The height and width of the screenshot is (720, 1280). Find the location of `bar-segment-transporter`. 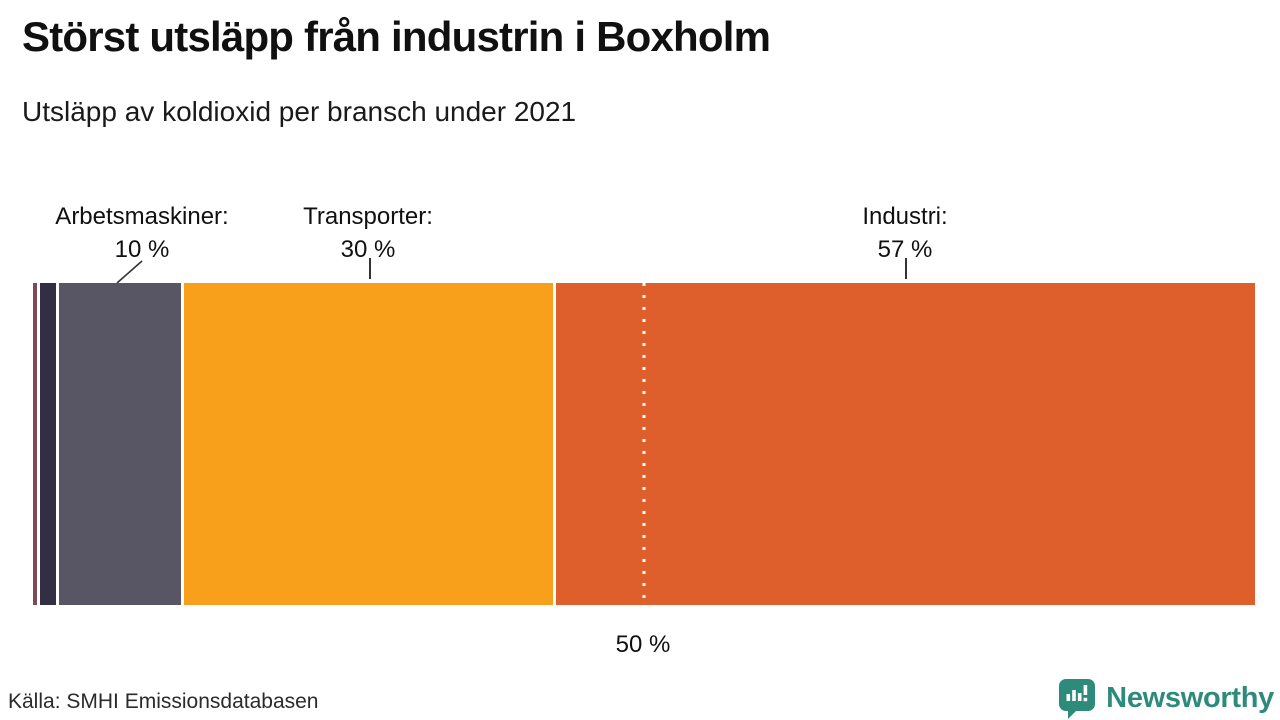

bar-segment-transporter is located at coordinates (368, 444).